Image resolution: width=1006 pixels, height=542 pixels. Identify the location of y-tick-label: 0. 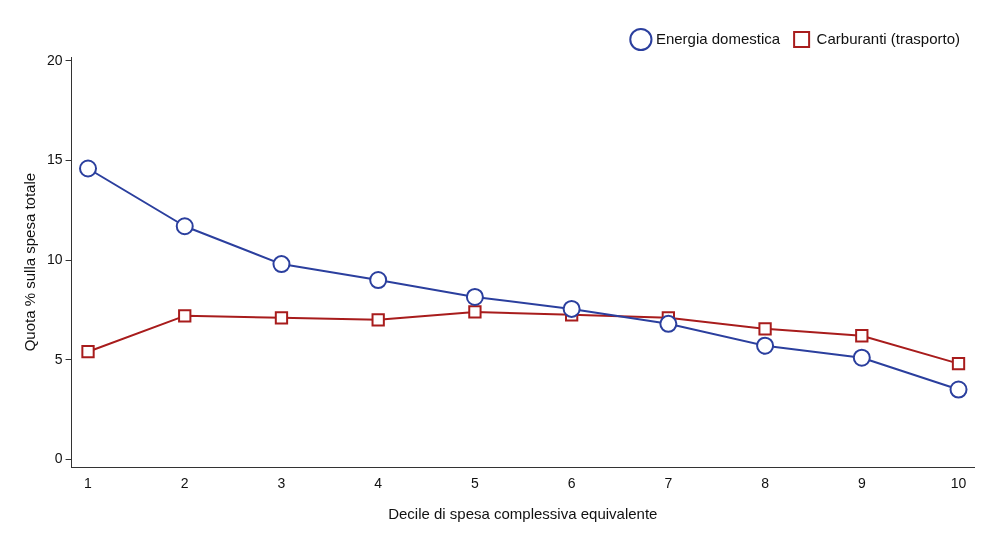
(58, 458).